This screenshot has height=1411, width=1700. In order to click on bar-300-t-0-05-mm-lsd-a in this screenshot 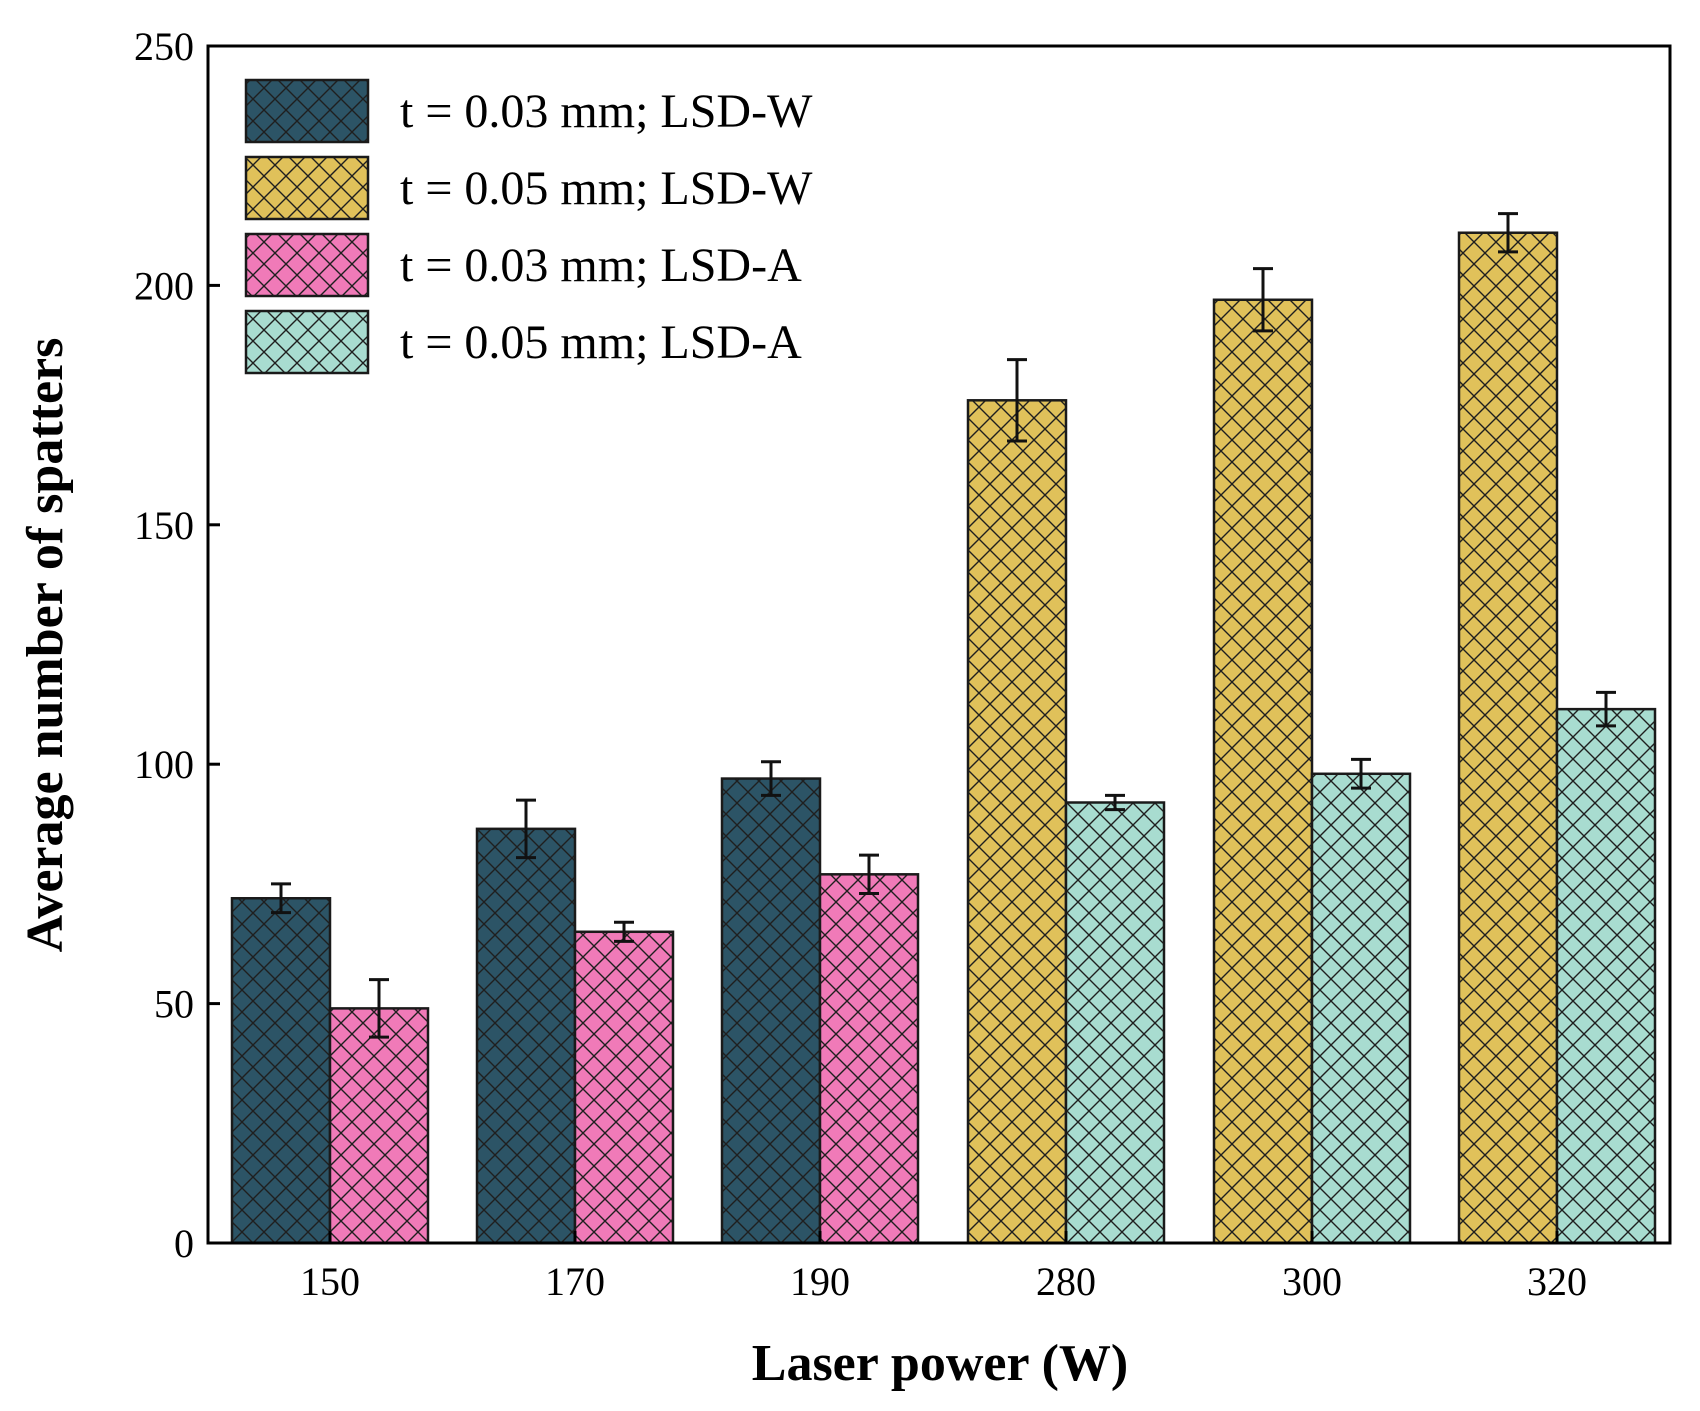, I will do `click(1361, 1008)`.